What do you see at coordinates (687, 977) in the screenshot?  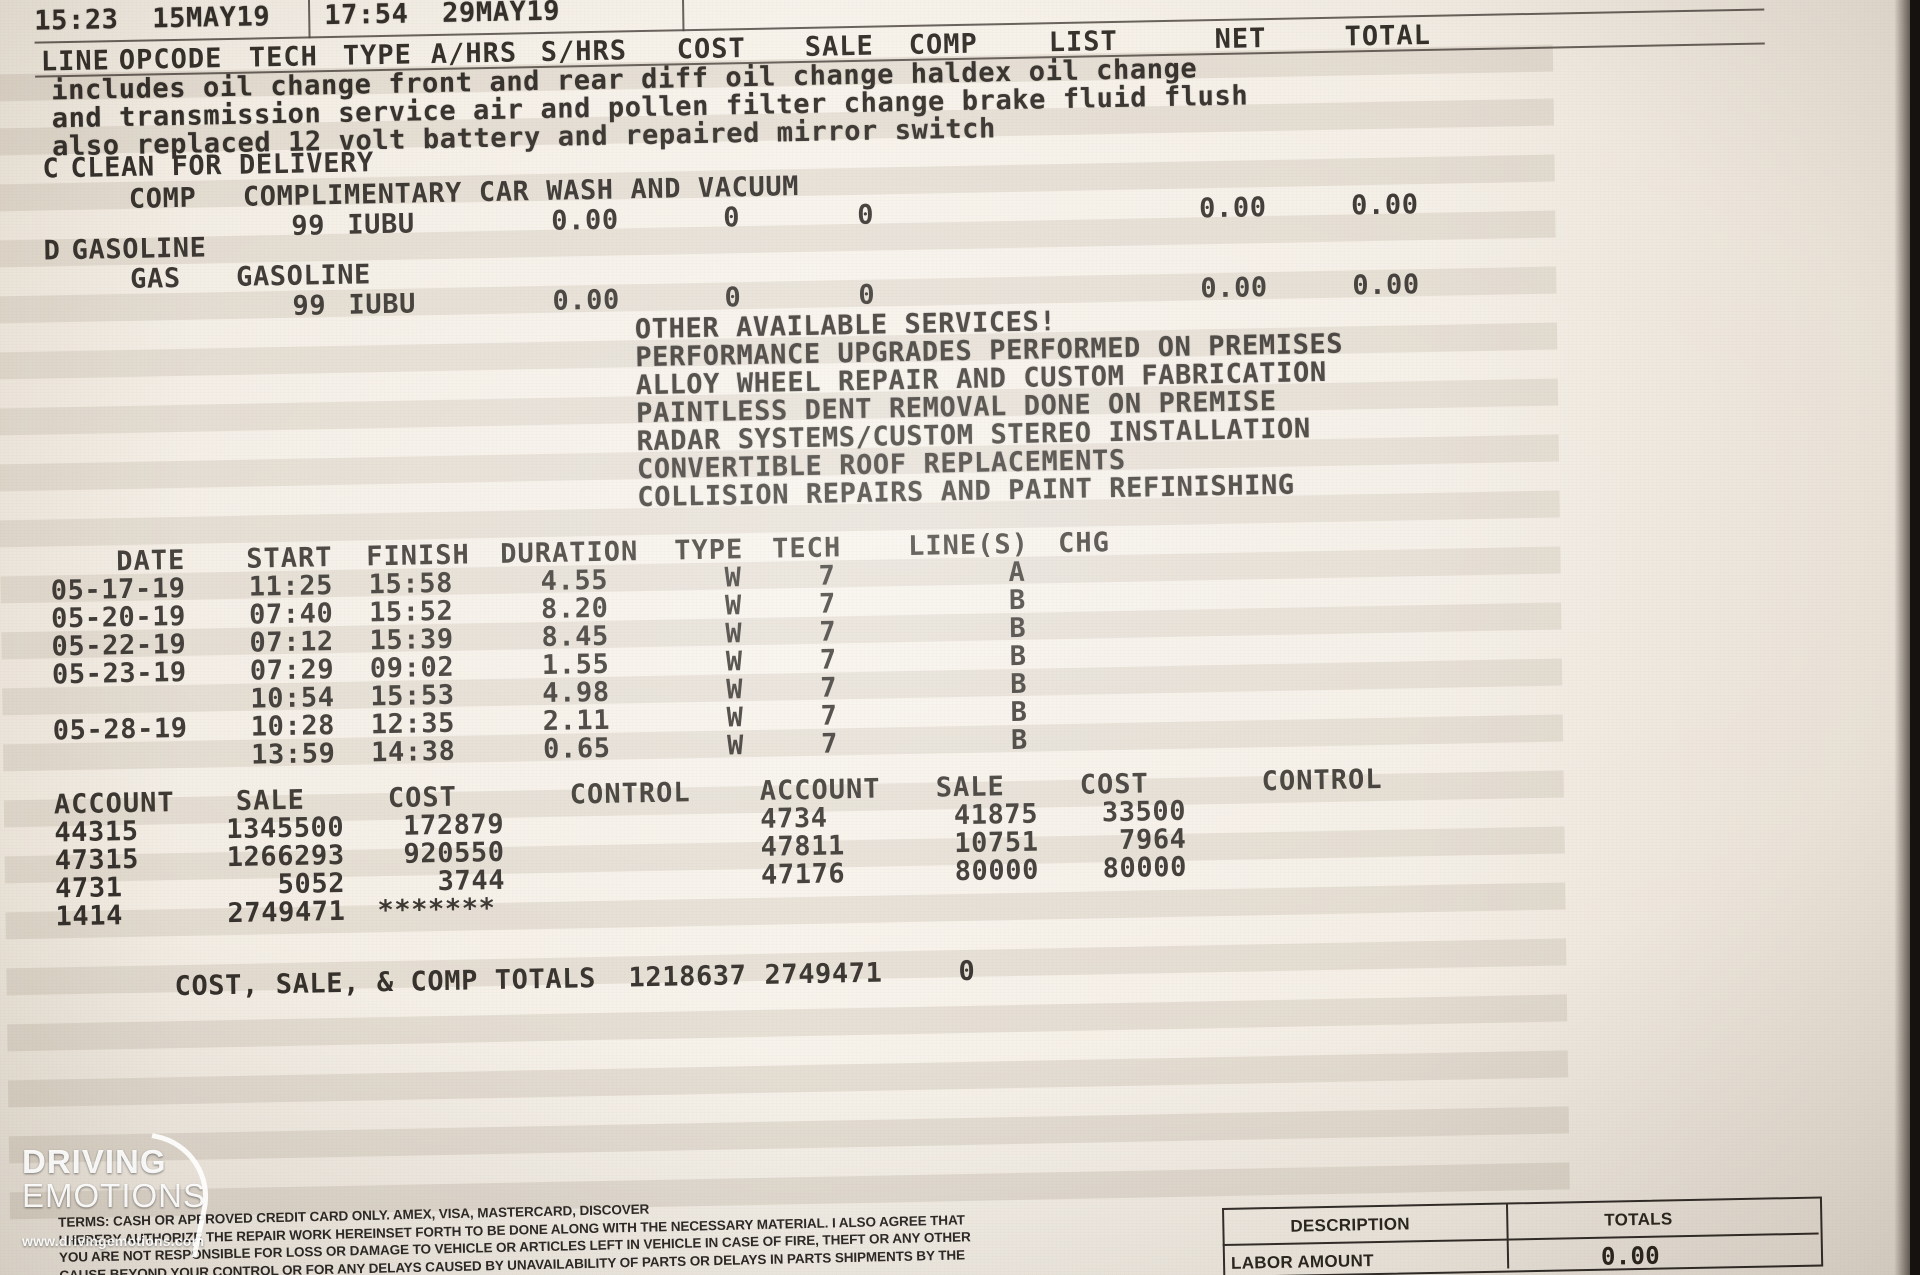 I see `grand-totals-cost: 1218637` at bounding box center [687, 977].